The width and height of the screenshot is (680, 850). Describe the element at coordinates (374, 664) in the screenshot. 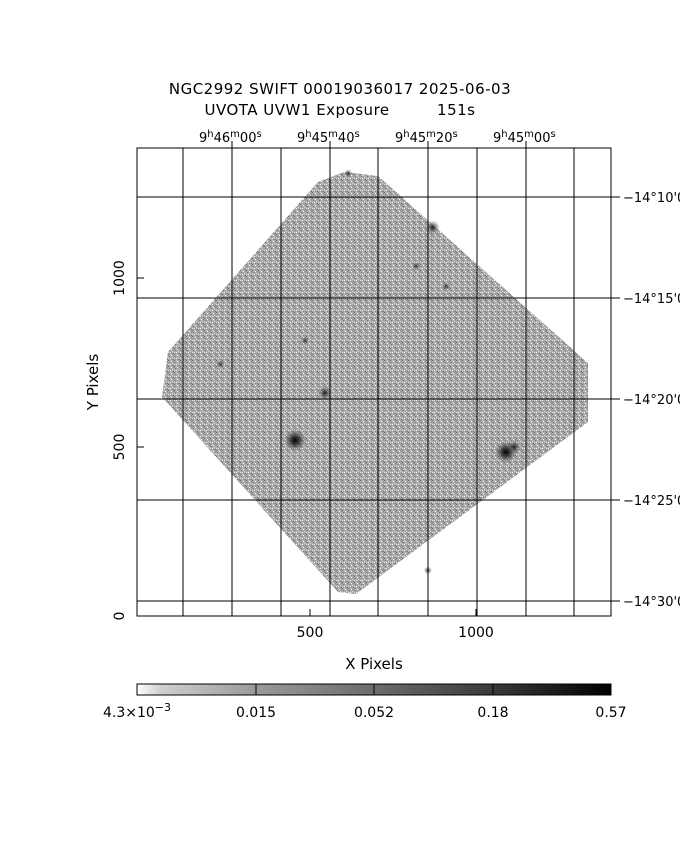

I see `x-axis-label: X Pixels` at that location.